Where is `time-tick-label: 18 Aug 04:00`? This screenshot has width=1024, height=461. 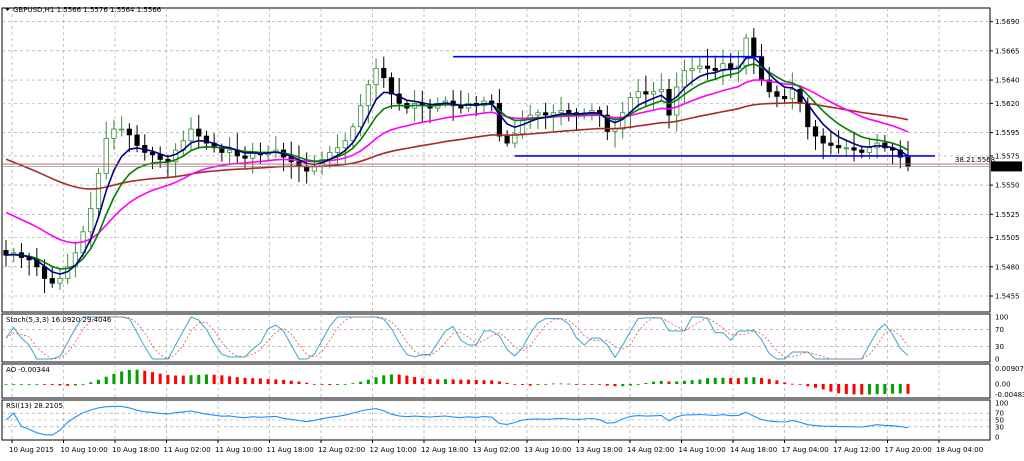 time-tick-label: 18 Aug 04:00 is located at coordinates (959, 450).